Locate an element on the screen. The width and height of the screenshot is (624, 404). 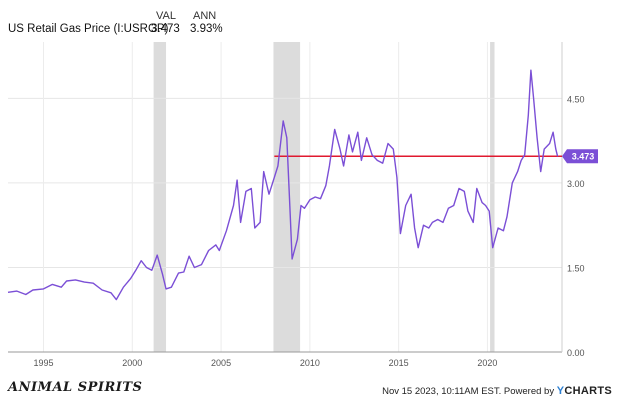
x-tick-label: 2015 is located at coordinates (399, 363).